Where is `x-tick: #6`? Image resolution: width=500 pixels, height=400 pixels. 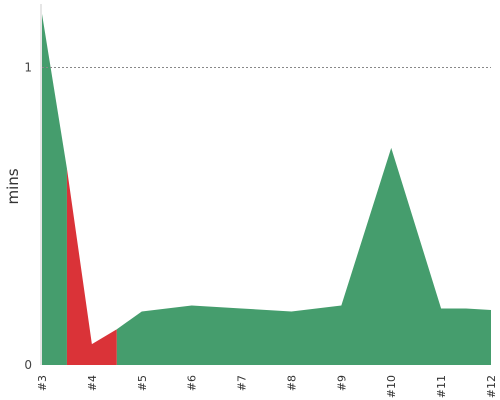
x-tick: #6 is located at coordinates (192, 383).